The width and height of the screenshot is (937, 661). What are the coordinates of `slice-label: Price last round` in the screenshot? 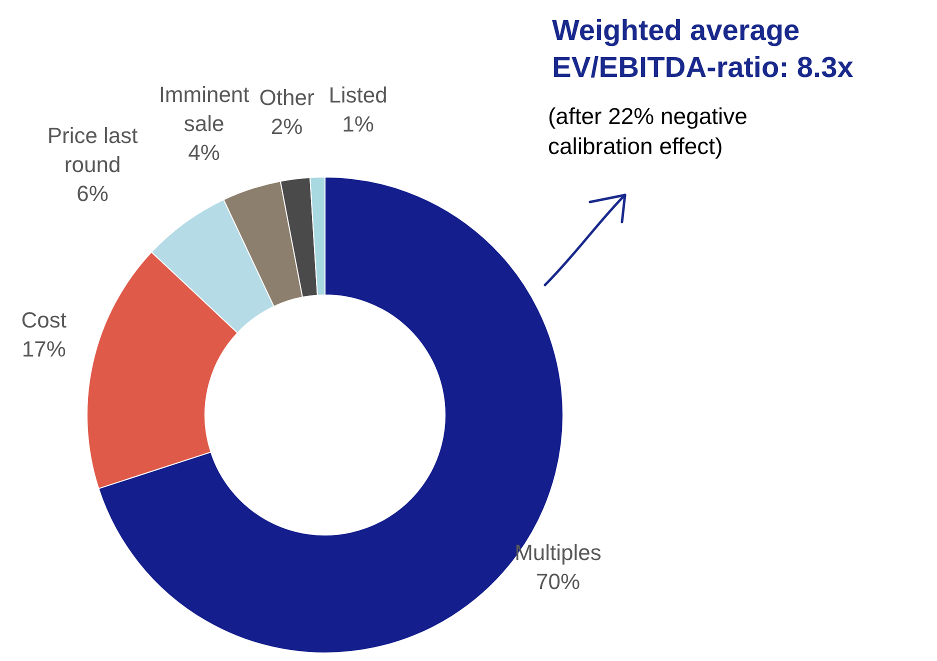 It's located at (92, 150).